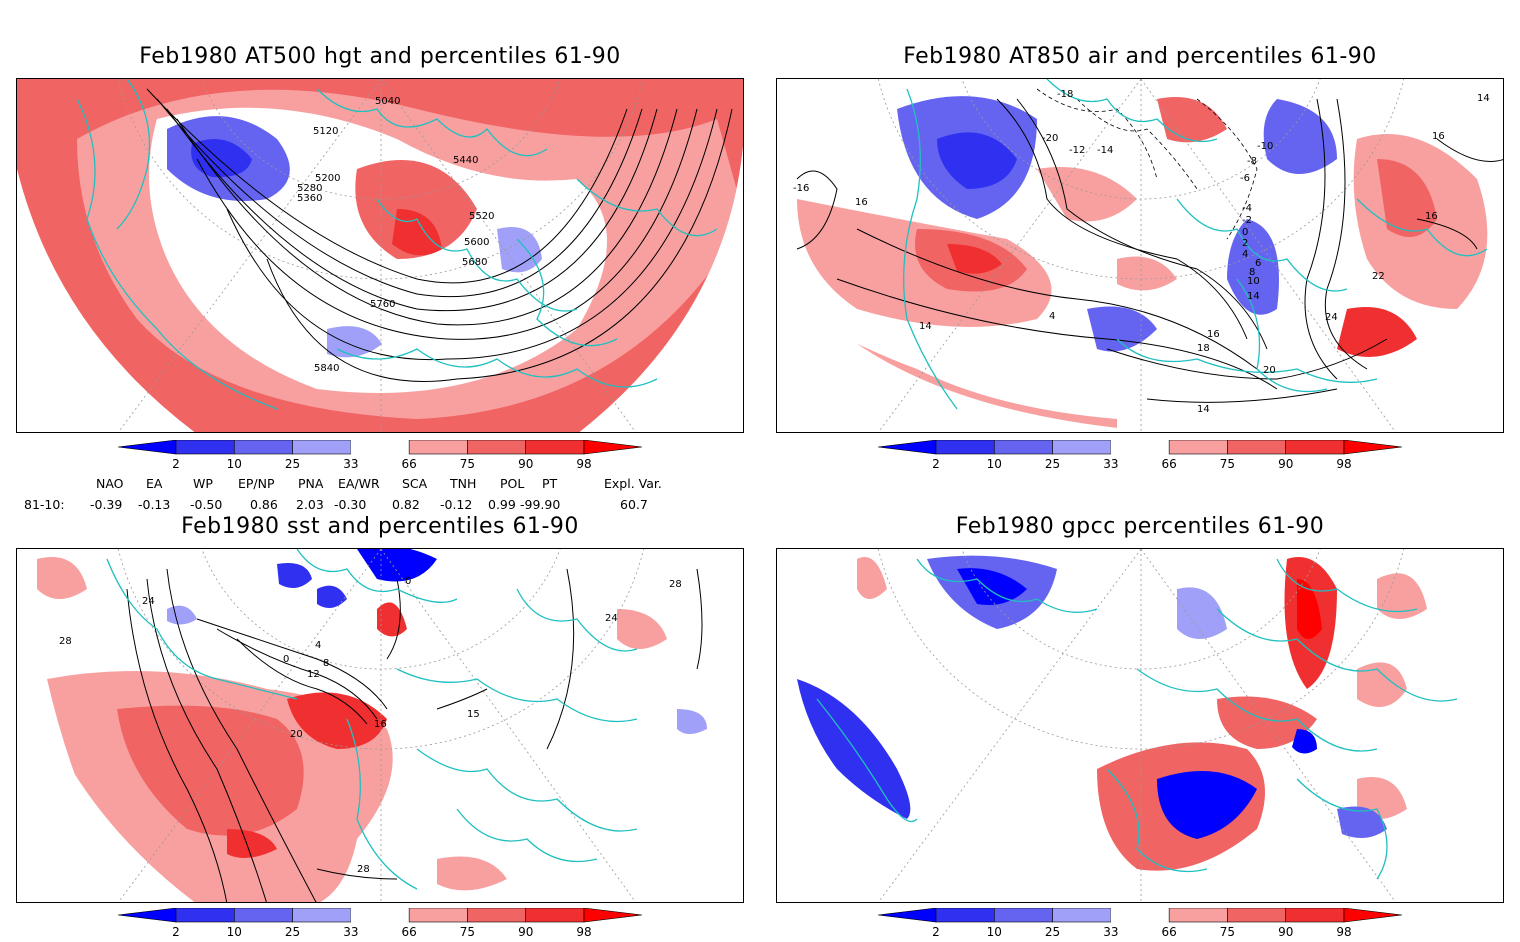  I want to click on contour-label: 20, so click(1269, 370).